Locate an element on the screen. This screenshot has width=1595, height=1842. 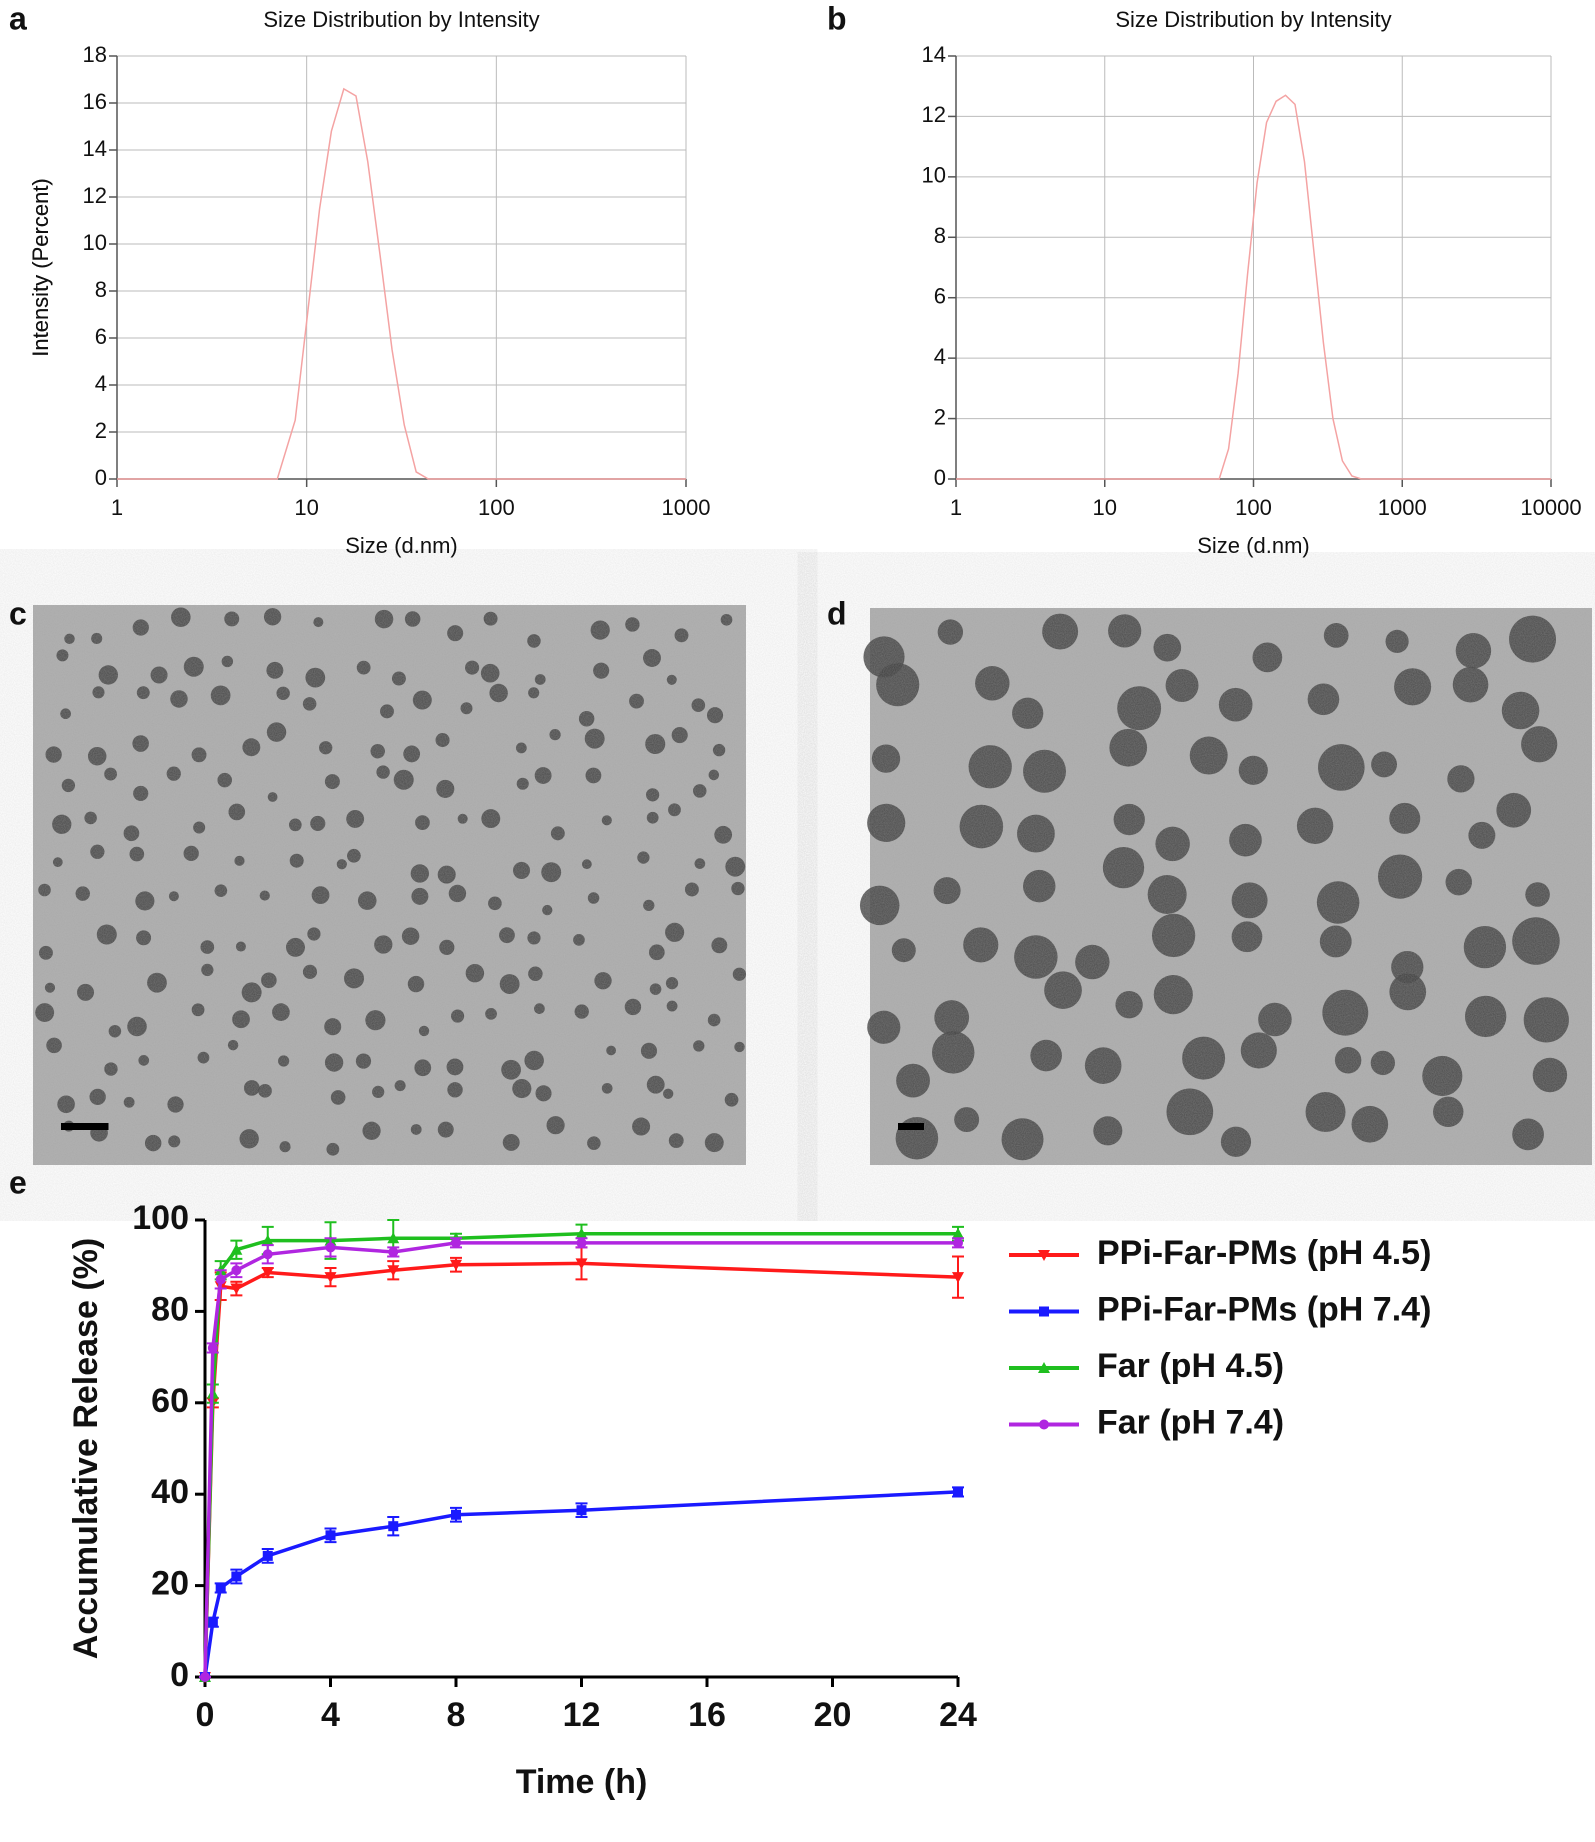
panel-label: e is located at coordinates (18, 1182).